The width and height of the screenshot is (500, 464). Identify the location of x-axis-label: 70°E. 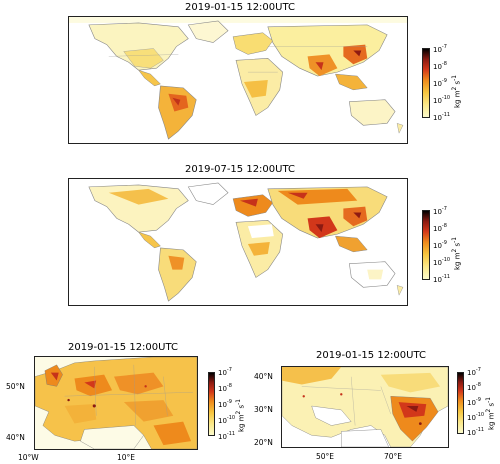
(393, 456).